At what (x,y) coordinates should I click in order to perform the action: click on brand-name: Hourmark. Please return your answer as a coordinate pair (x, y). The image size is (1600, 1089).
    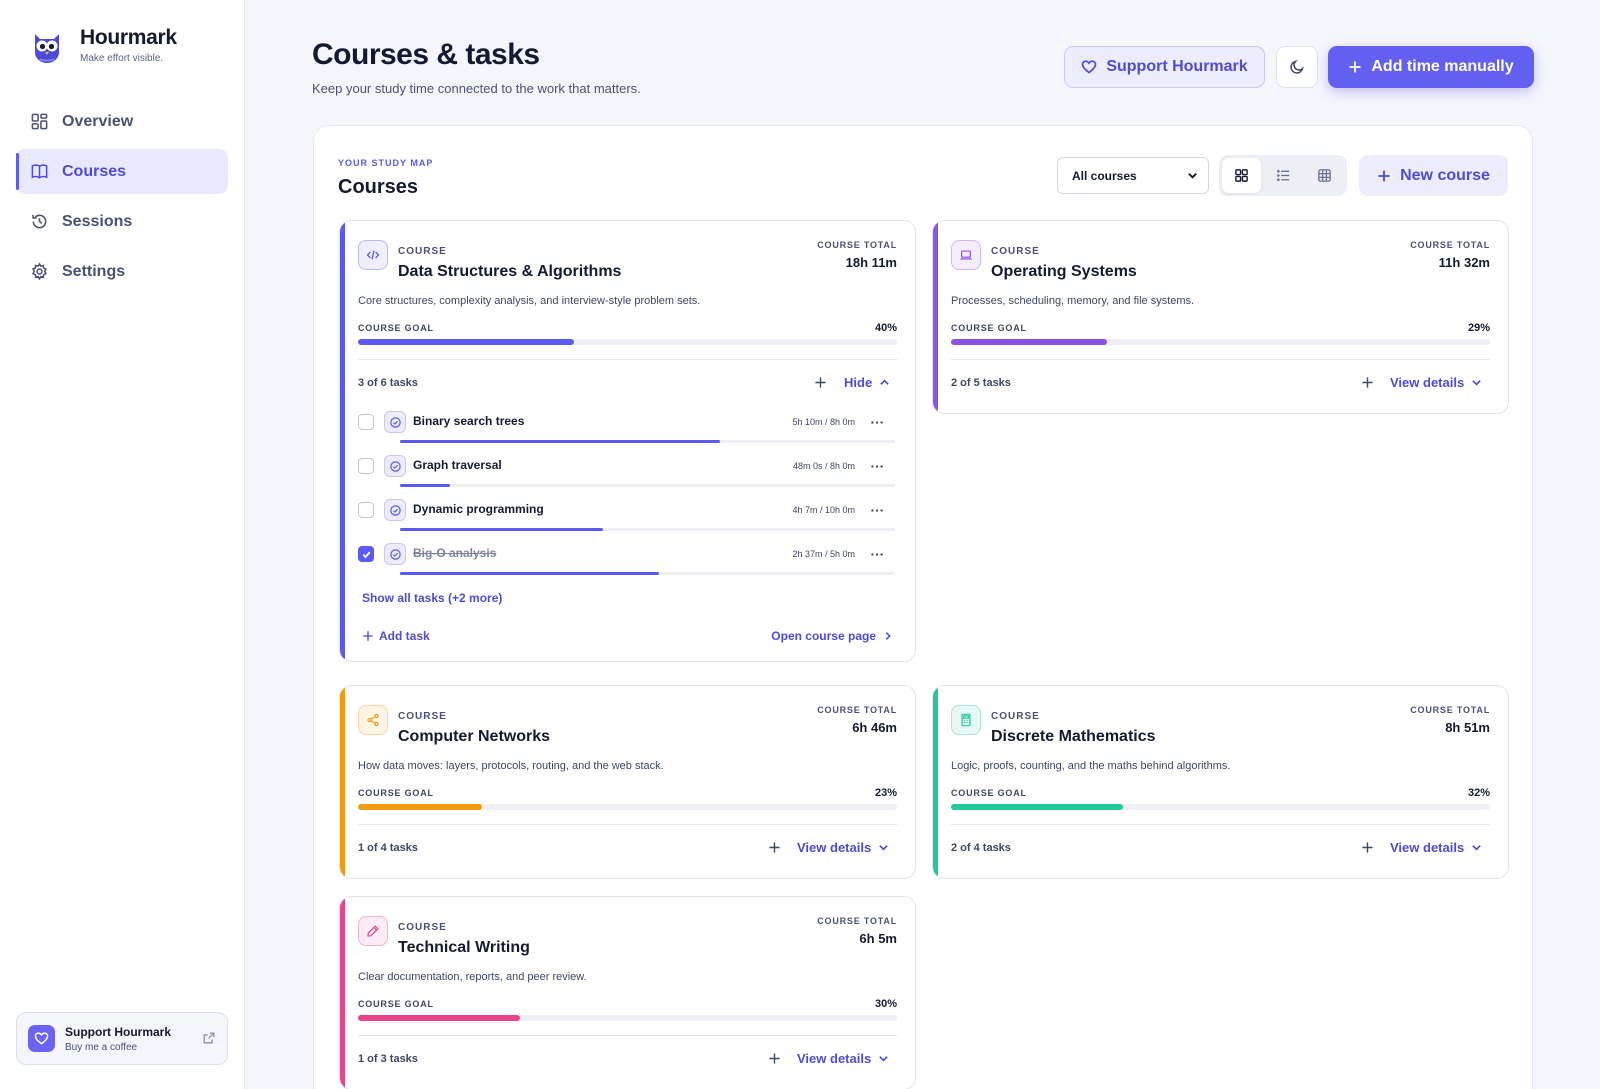
    Looking at the image, I should click on (128, 37).